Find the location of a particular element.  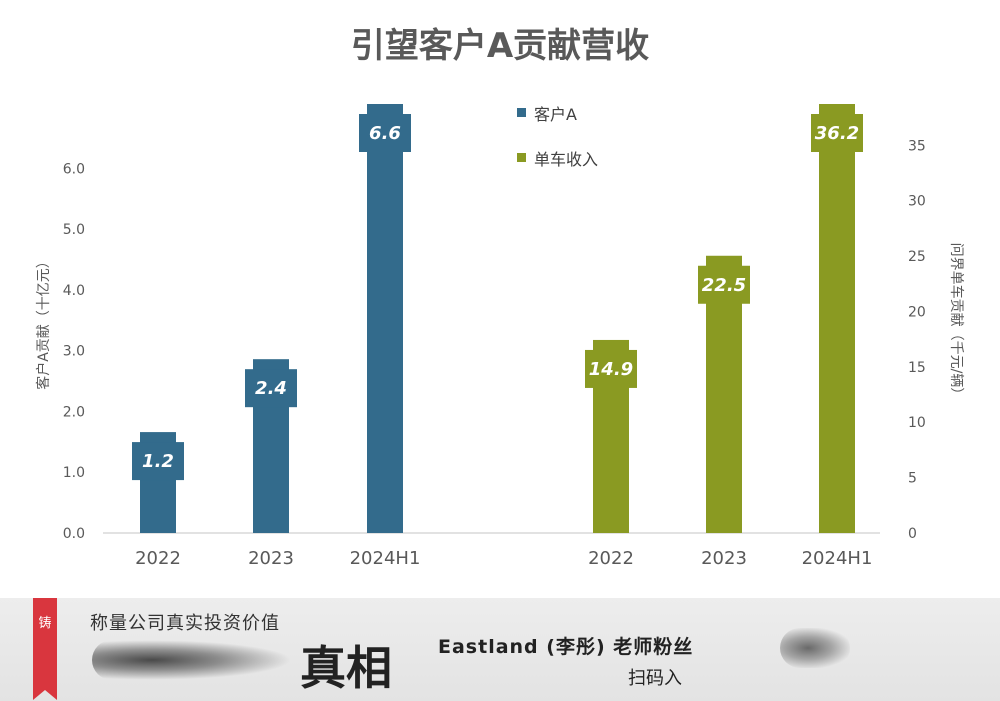

left-axis-ticks: 0.0 1.0 2.0 3.0 4.0 5.0 6.0 is located at coordinates (74, 351).